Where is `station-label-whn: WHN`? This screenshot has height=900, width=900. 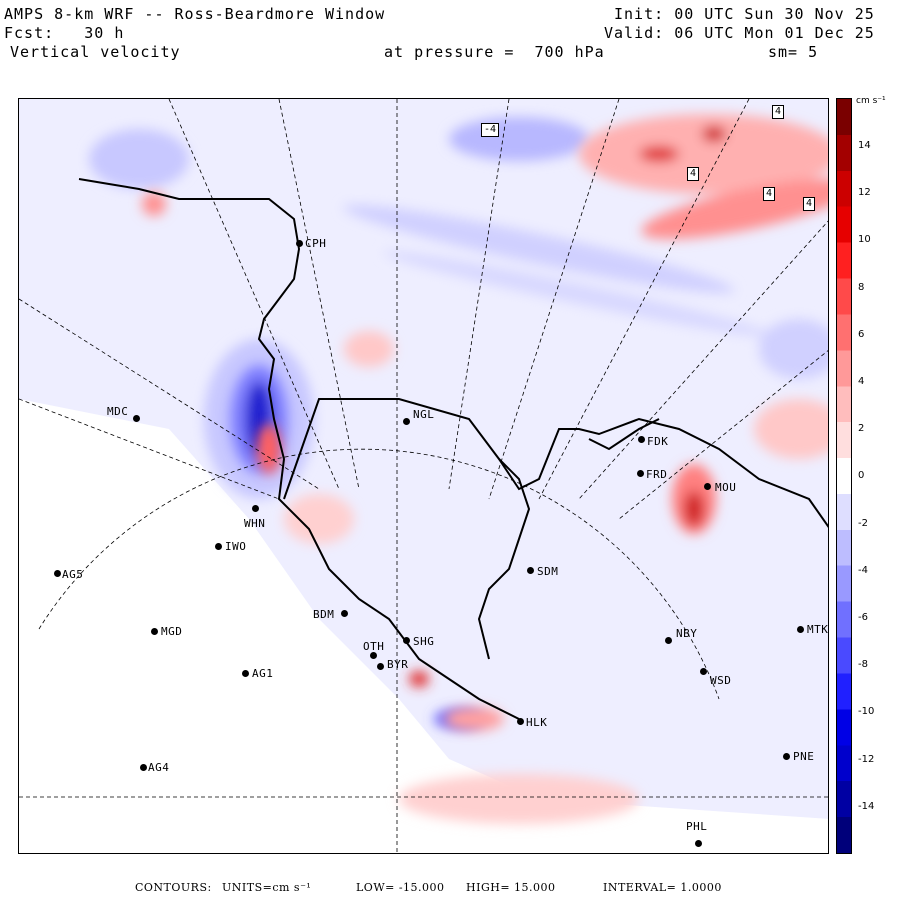 station-label-whn: WHN is located at coordinates (255, 523).